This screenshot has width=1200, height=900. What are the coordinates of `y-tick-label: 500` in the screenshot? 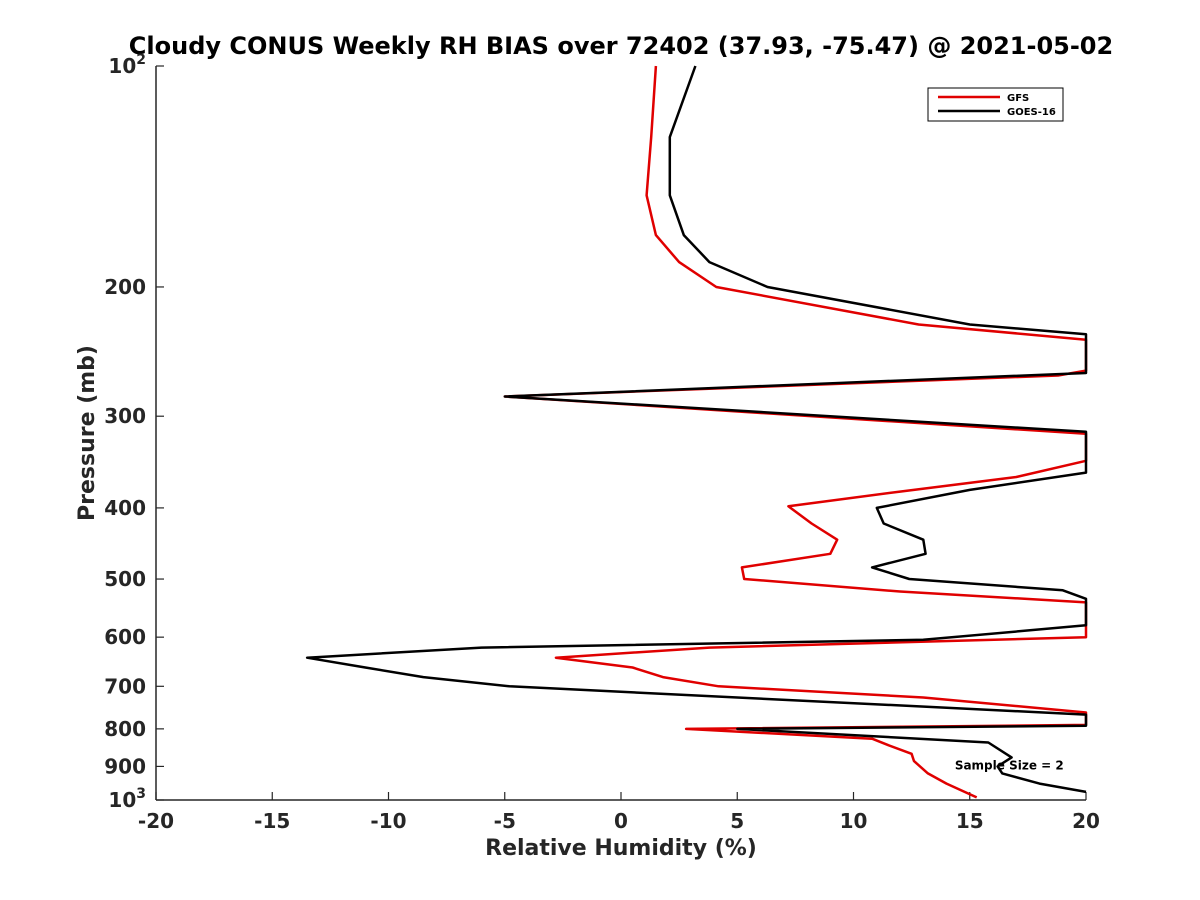 It's located at (125, 579).